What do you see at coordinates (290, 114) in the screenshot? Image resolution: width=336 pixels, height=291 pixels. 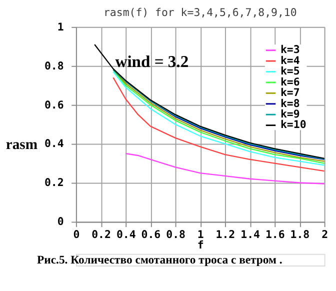 I see `legend-label: k=9` at bounding box center [290, 114].